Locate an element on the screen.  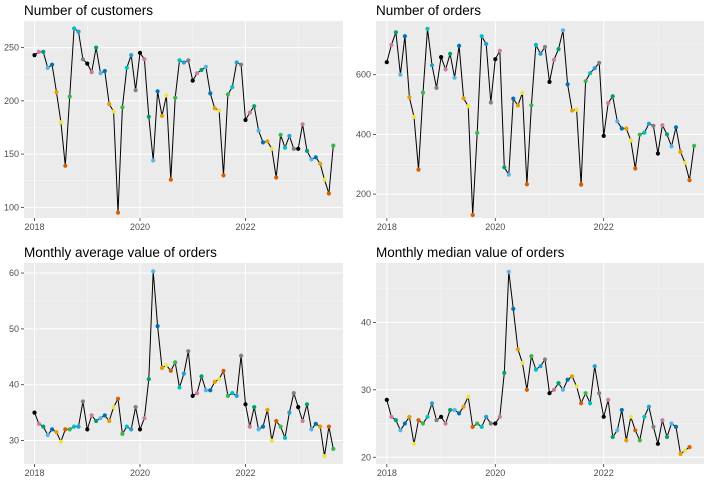
y-tick-label: 50 is located at coordinates (14, 329).